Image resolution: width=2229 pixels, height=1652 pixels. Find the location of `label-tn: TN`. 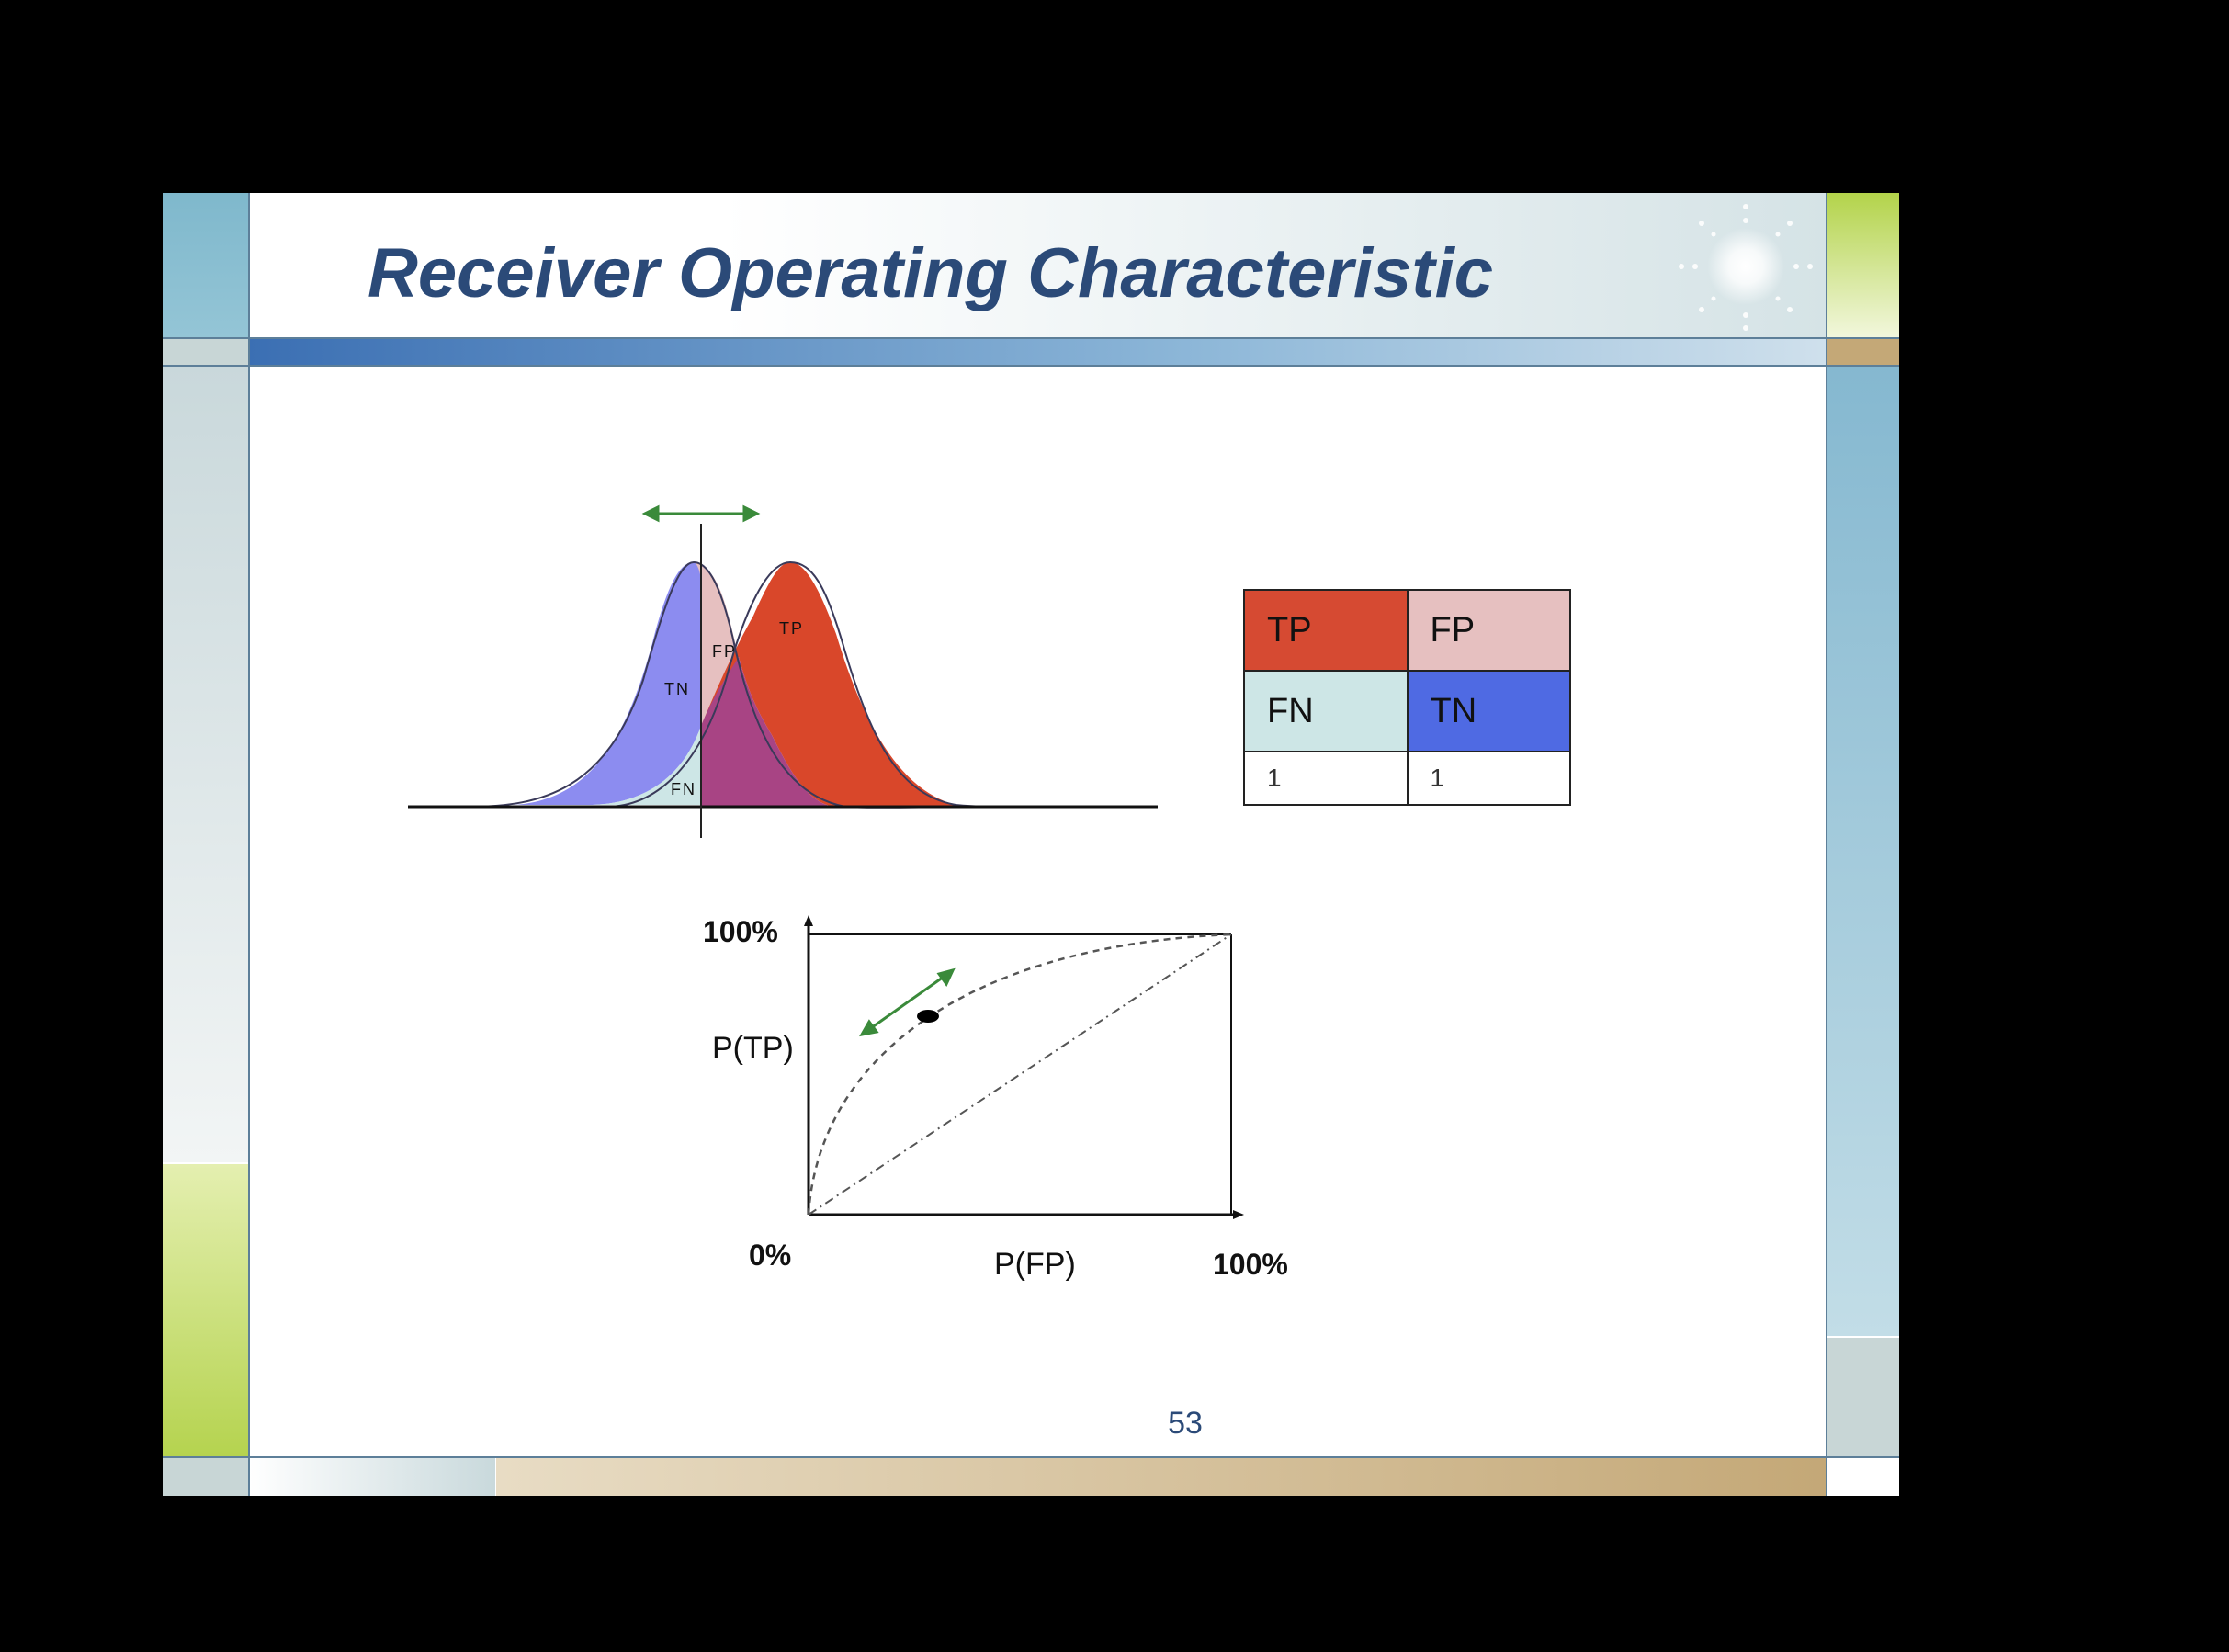

label-tn: TN is located at coordinates (677, 689).